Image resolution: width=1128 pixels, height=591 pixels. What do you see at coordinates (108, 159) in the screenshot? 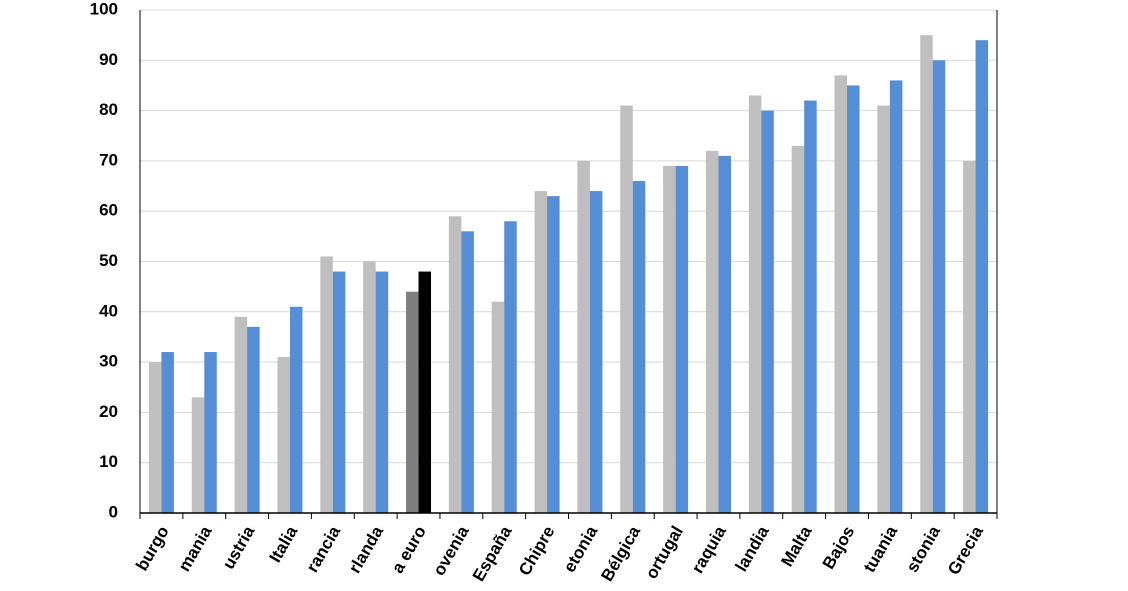
I see `y-tick-label: 70` at bounding box center [108, 159].